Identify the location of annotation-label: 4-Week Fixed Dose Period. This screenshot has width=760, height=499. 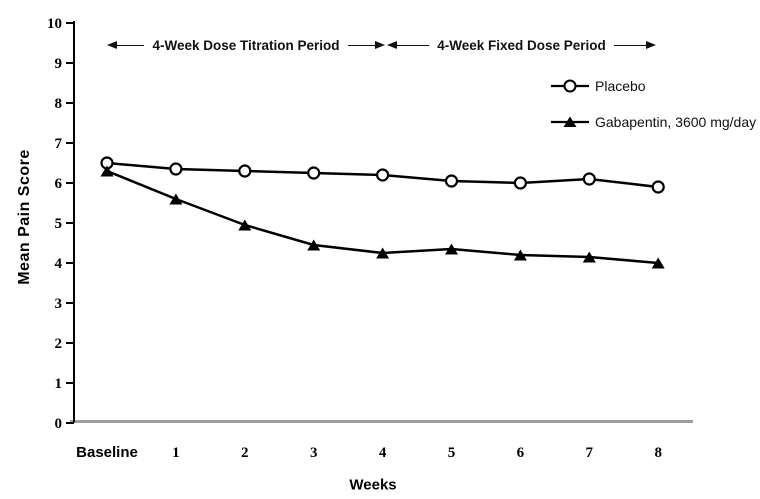
(521, 45).